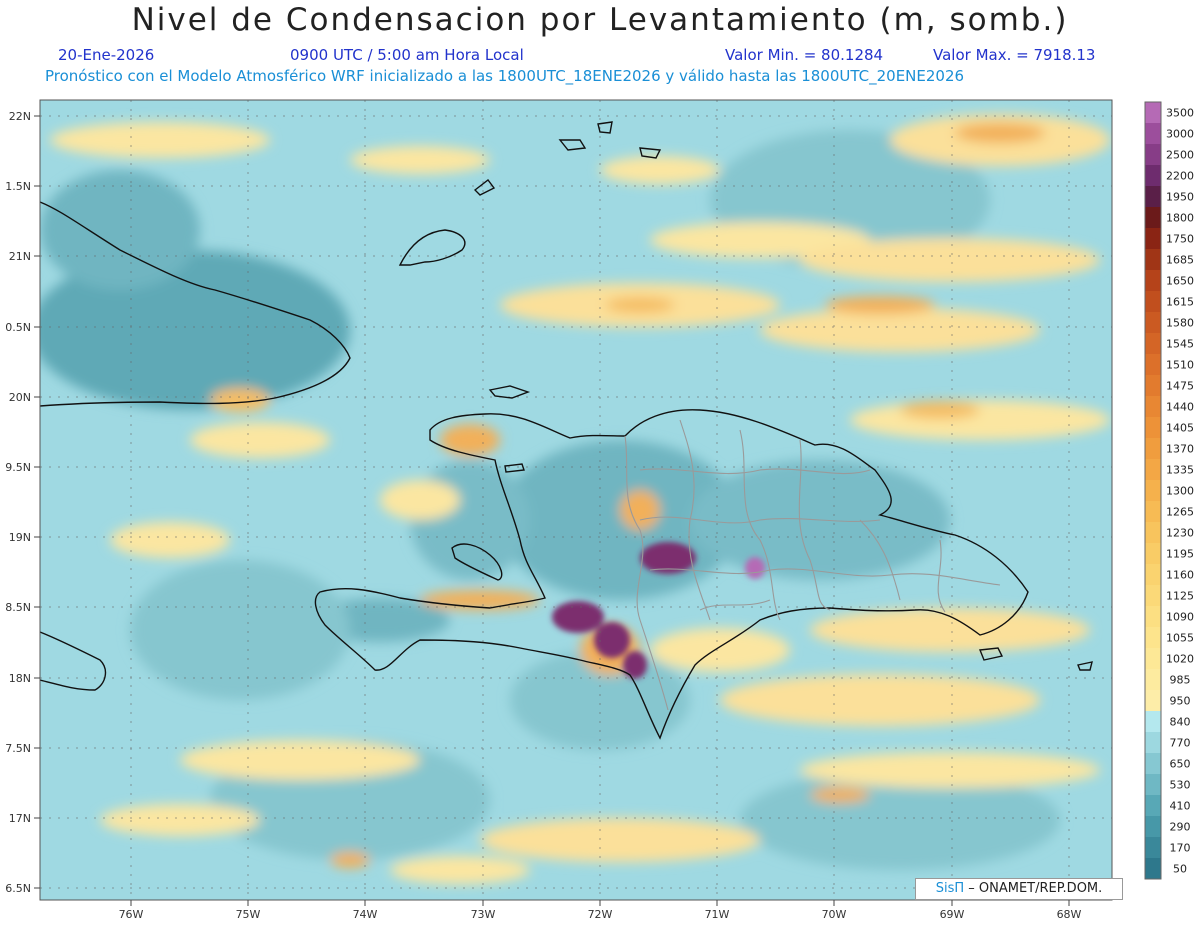 The height and width of the screenshot is (927, 1200). I want to click on credit-brand: SisΠ, so click(950, 888).